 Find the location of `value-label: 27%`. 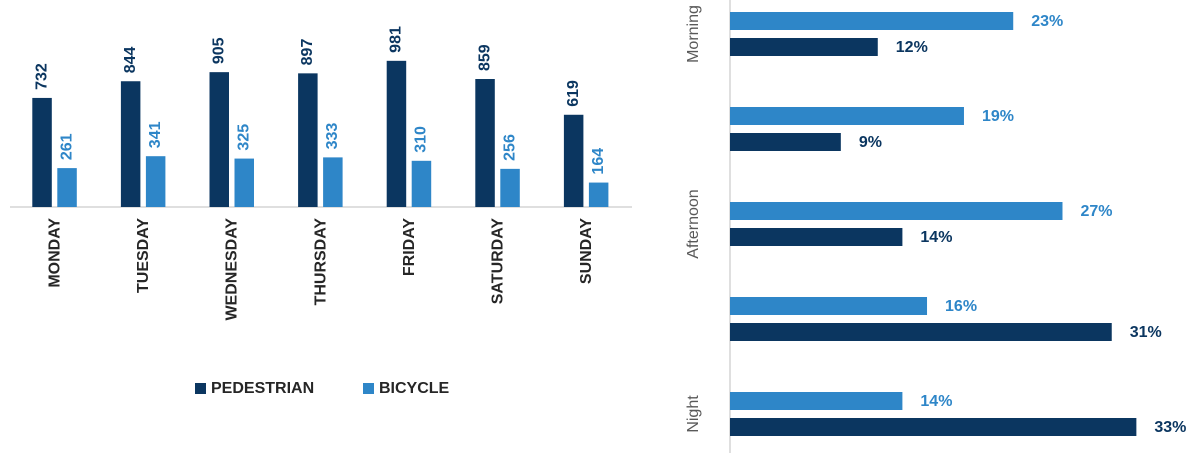

value-label: 27% is located at coordinates (1096, 211).